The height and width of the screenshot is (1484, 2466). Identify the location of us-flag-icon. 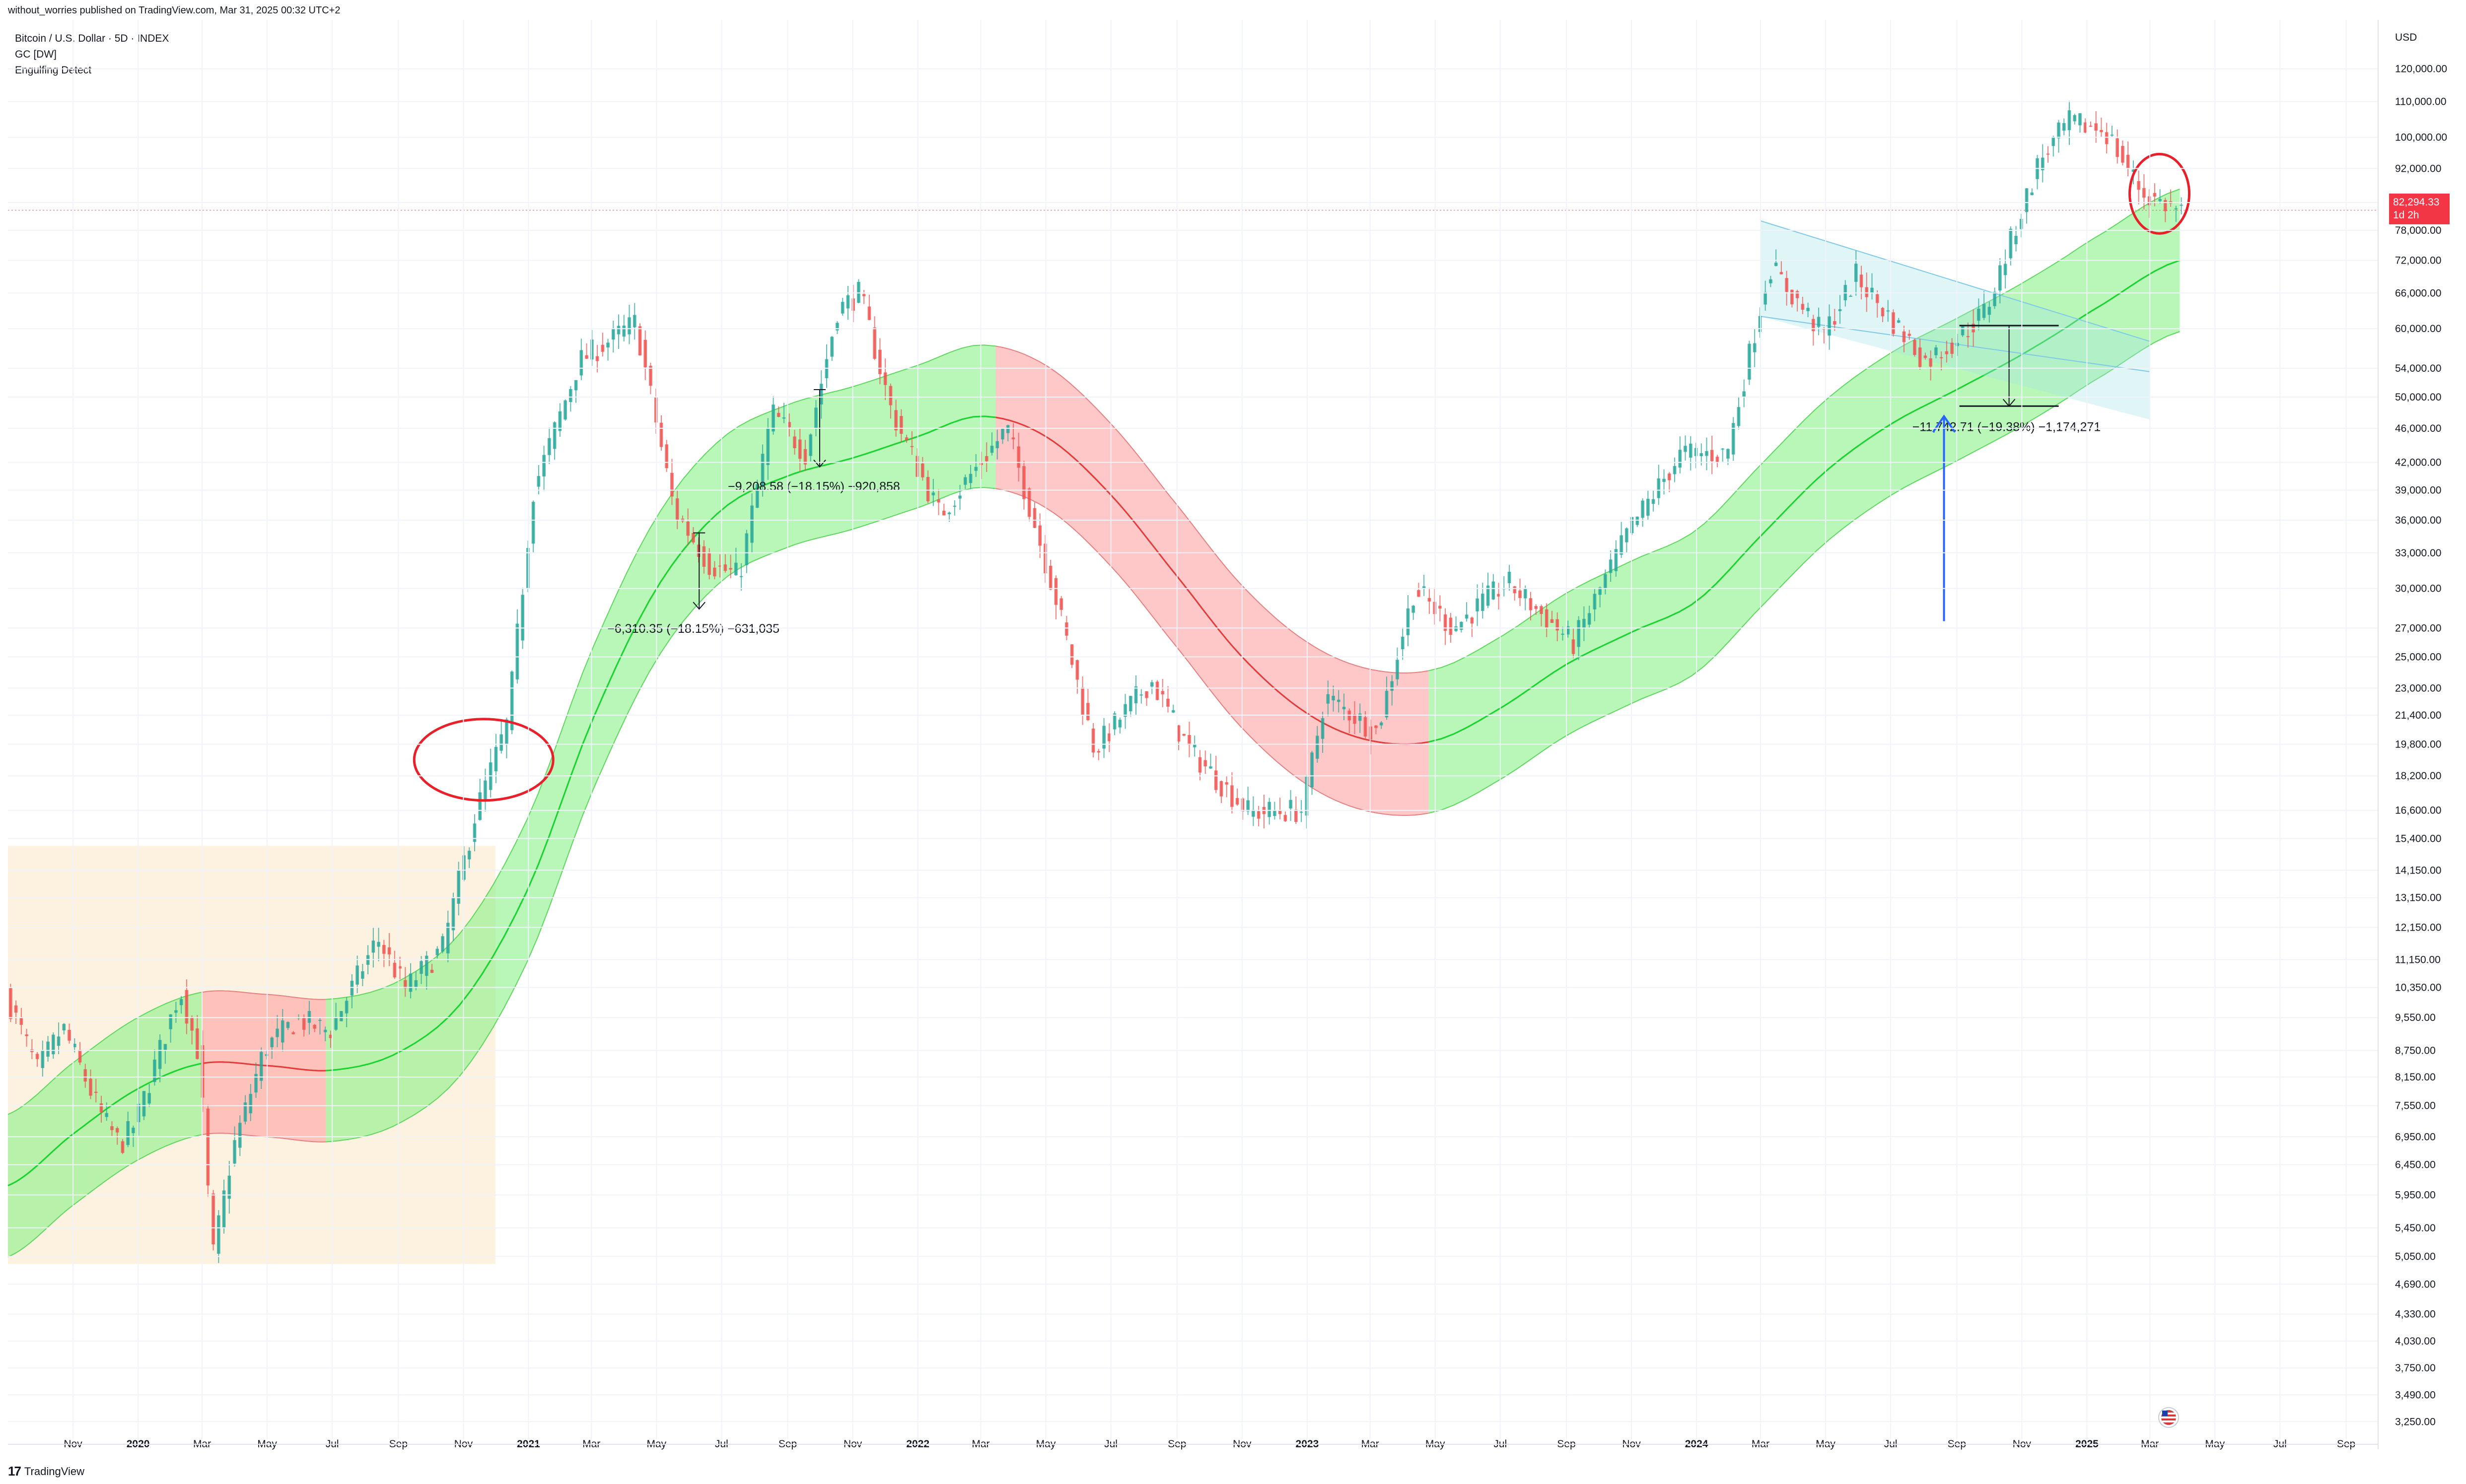
(2169, 1417).